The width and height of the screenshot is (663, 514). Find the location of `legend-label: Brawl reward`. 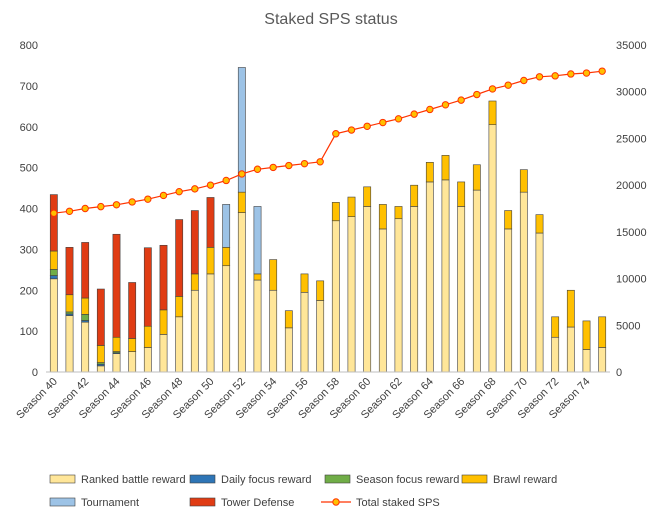

legend-label: Brawl reward is located at coordinates (525, 480).